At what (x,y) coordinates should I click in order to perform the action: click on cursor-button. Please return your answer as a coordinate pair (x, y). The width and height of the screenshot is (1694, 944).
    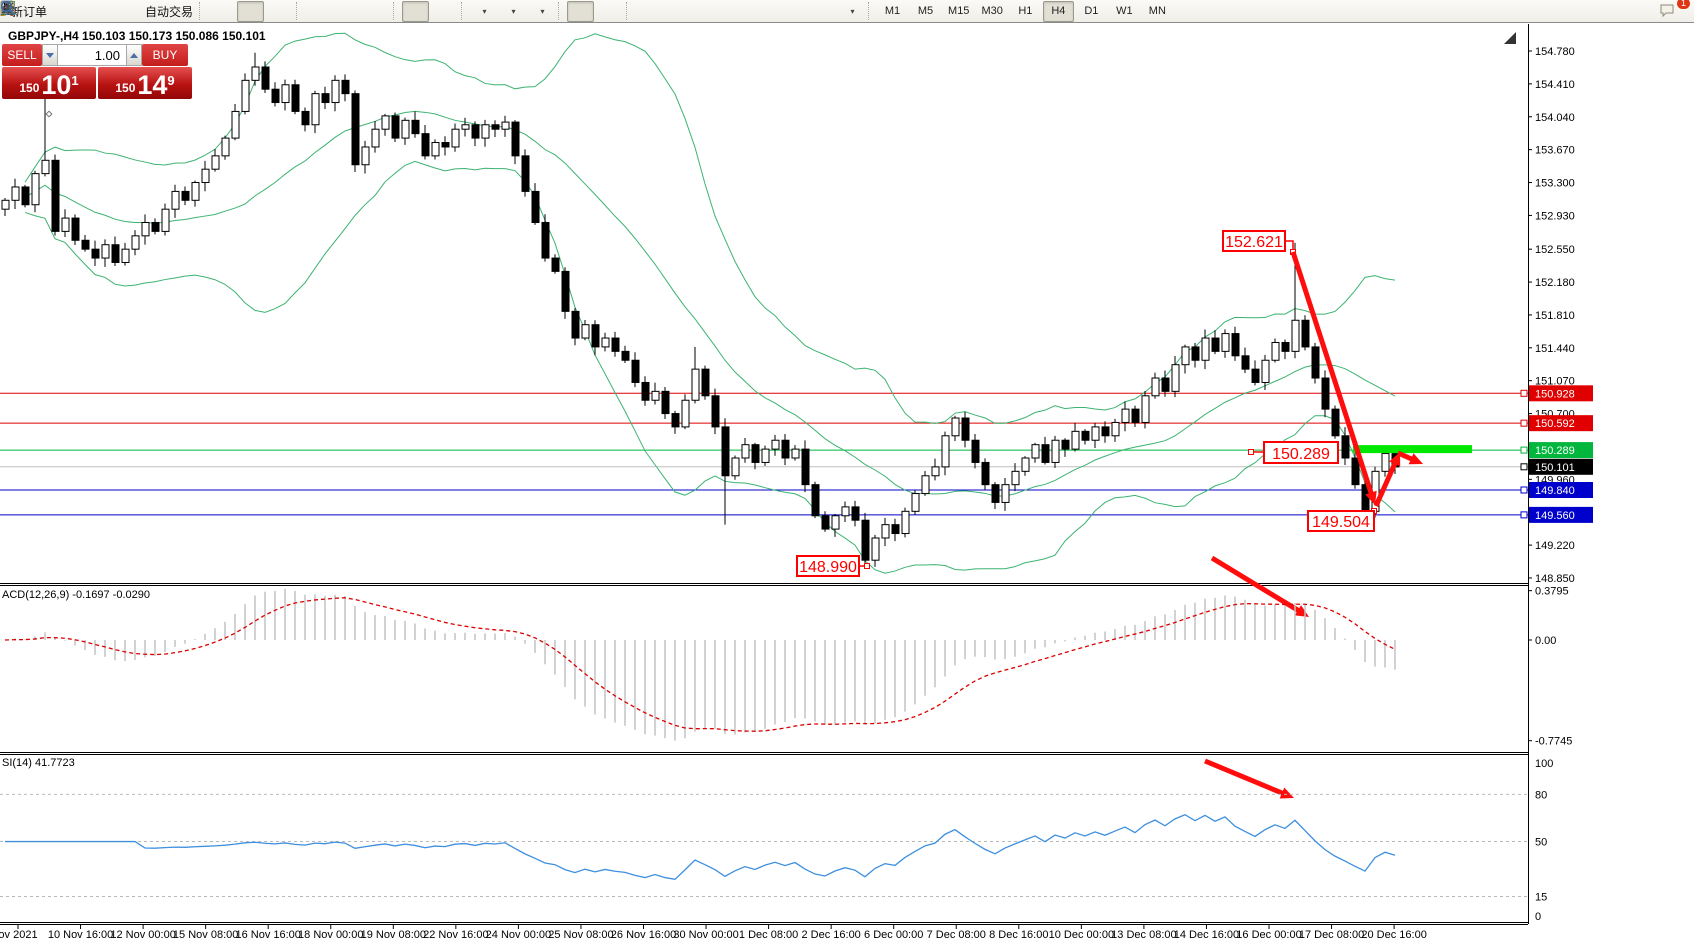
    Looking at the image, I should click on (299, 11).